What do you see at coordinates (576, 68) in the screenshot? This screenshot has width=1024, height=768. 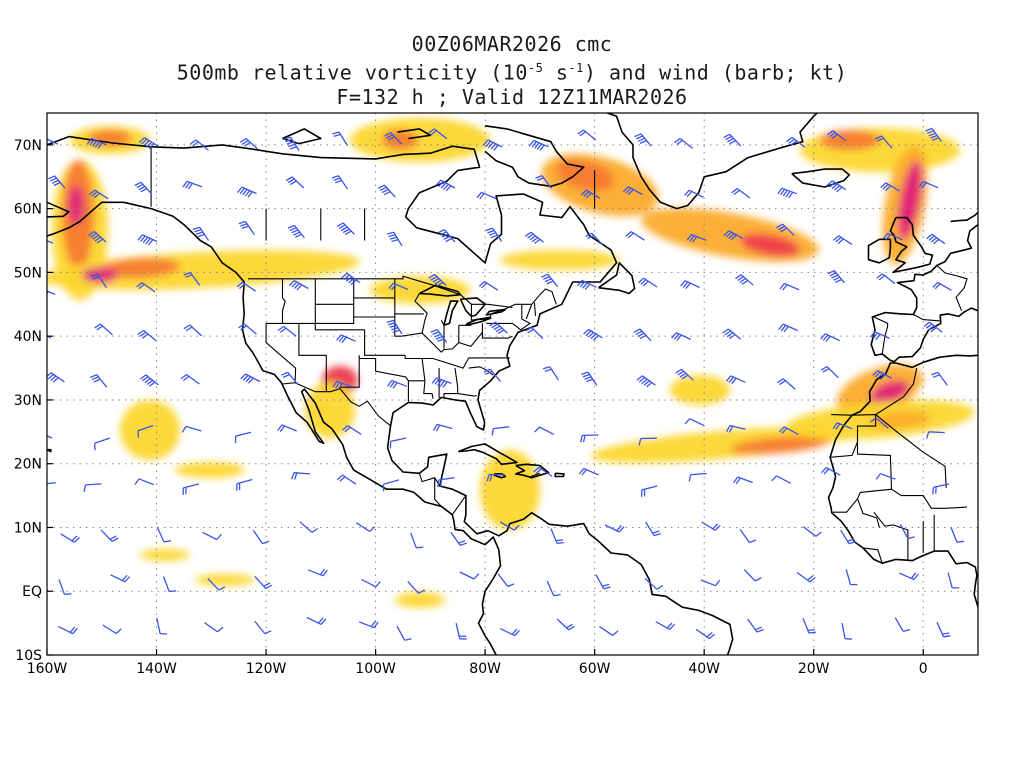 I see `title-exponent-2: -1` at bounding box center [576, 68].